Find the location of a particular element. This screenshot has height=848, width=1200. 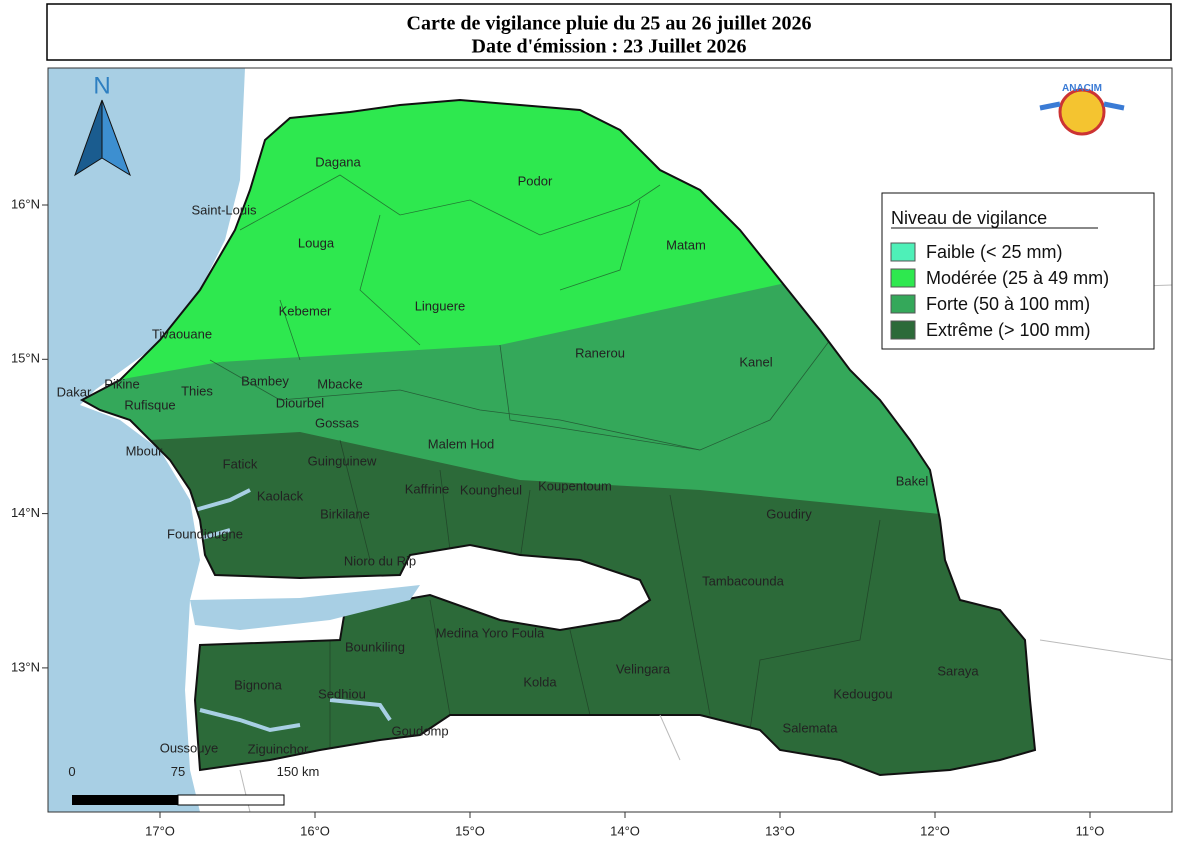

place-label: Birkilane is located at coordinates (345, 513).